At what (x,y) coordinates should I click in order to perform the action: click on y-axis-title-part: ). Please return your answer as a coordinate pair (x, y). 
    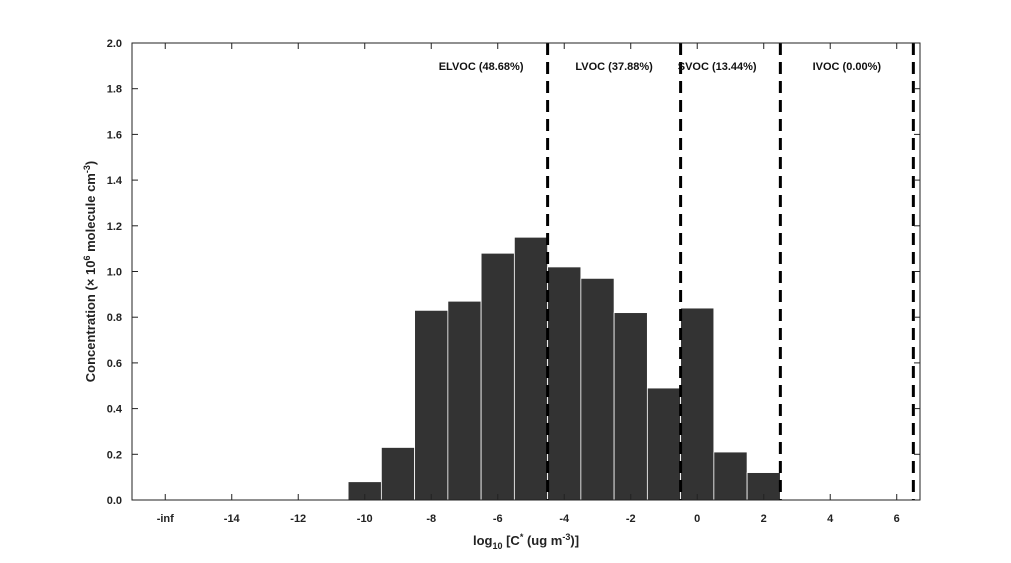
    Looking at the image, I should click on (90, 163).